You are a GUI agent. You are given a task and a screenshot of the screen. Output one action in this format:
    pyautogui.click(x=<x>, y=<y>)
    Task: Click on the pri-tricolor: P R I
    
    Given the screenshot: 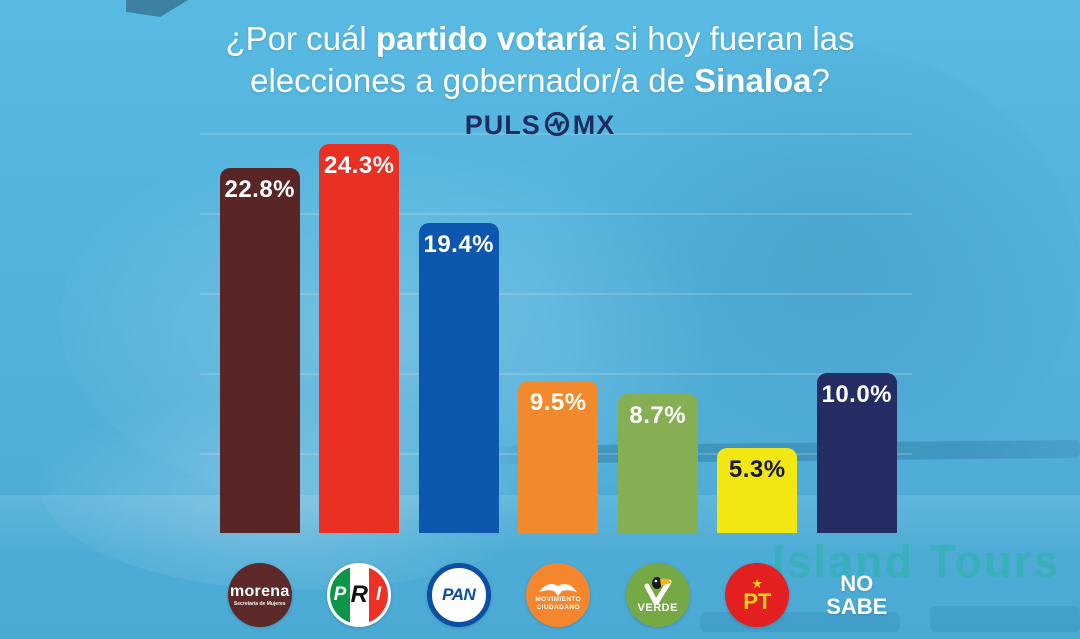 What is the action you would take?
    pyautogui.click(x=359, y=595)
    